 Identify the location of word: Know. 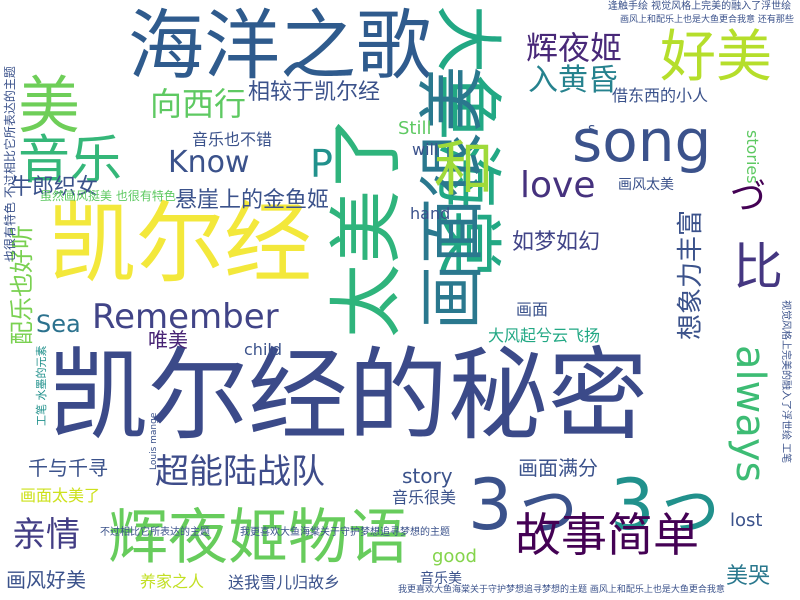
(209, 162).